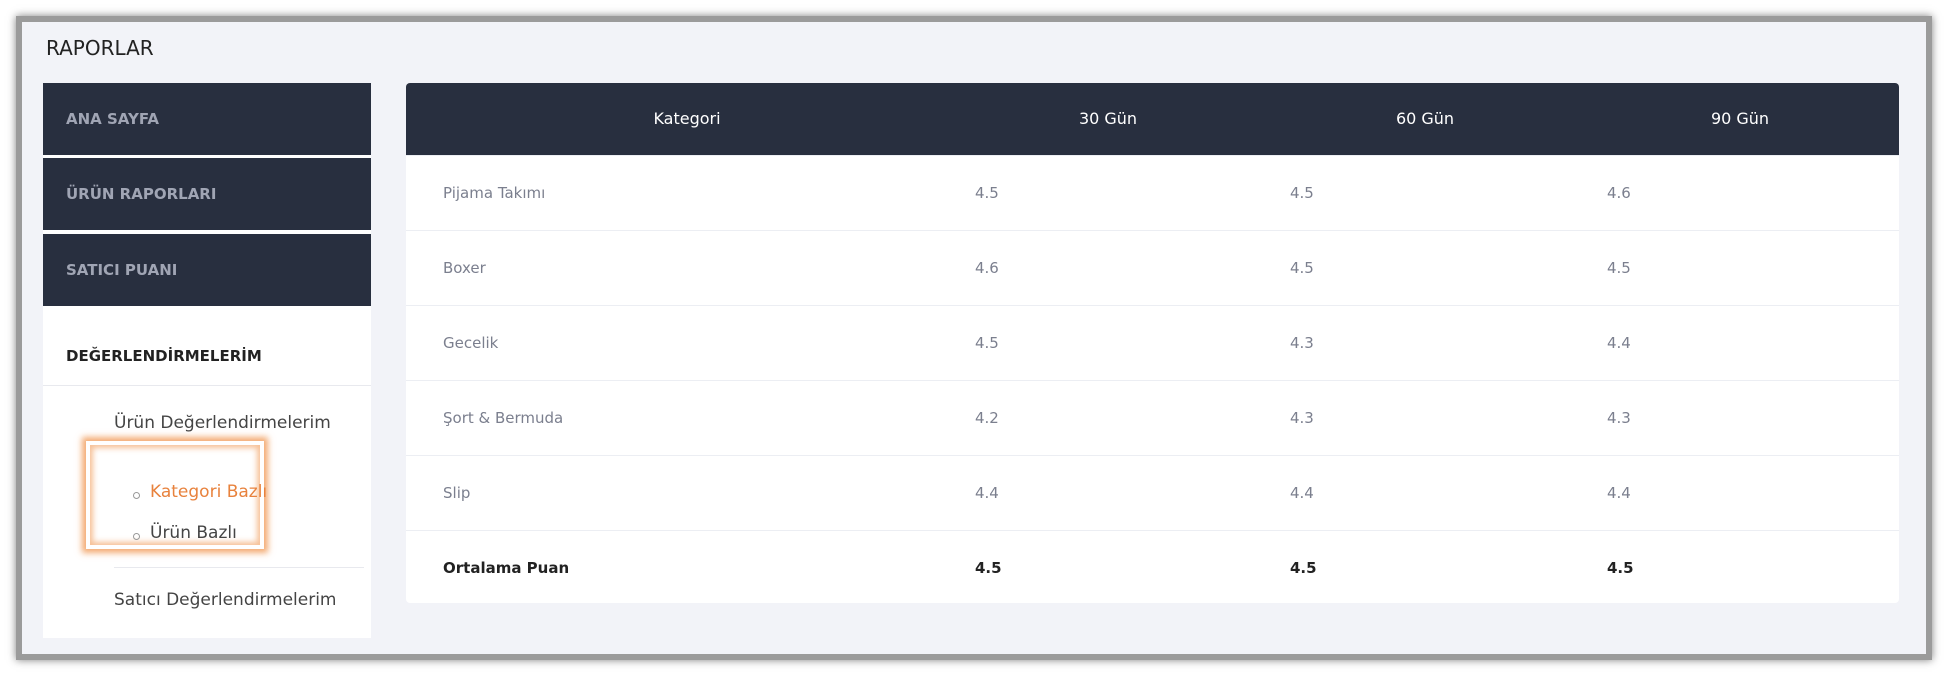 The width and height of the screenshot is (1949, 678). What do you see at coordinates (987, 418) in the screenshot?
I see `rating-cell: 4.2` at bounding box center [987, 418].